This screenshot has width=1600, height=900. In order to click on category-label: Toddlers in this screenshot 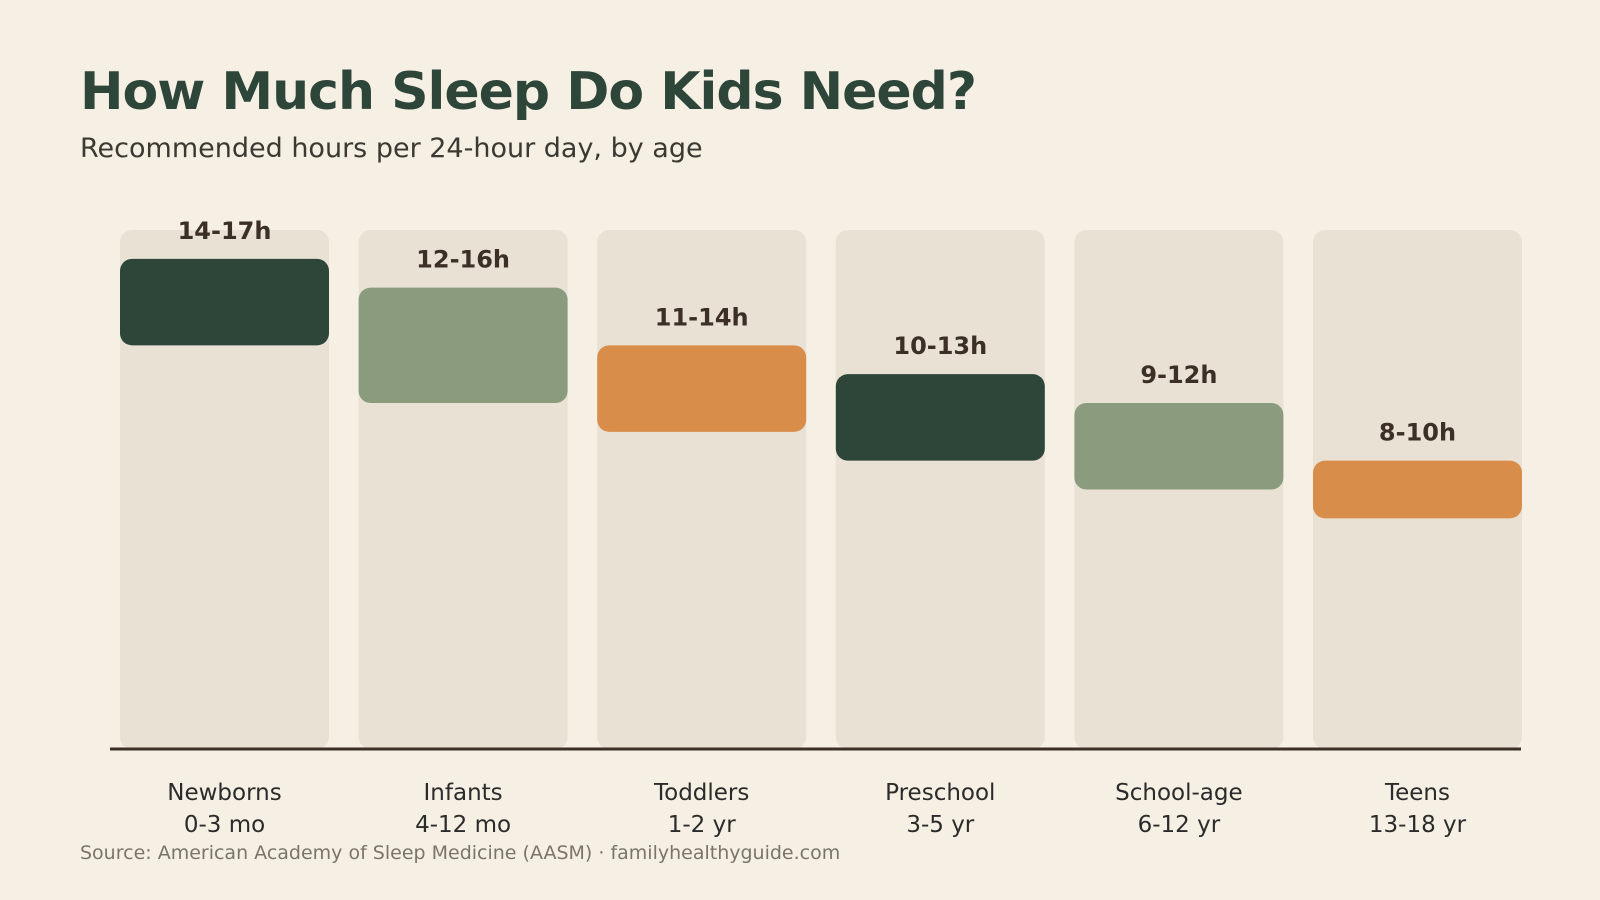, I will do `click(701, 793)`.